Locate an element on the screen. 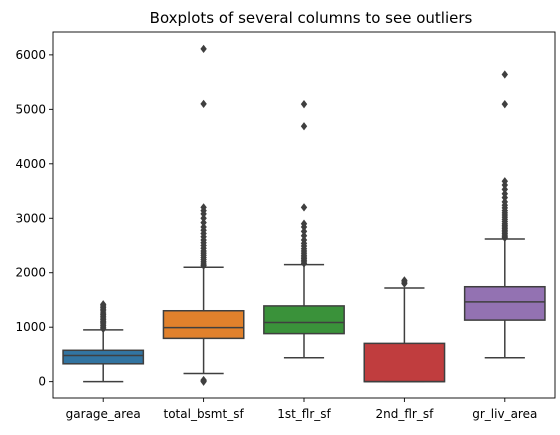  y-tick-label: 4000 is located at coordinates (30, 164).